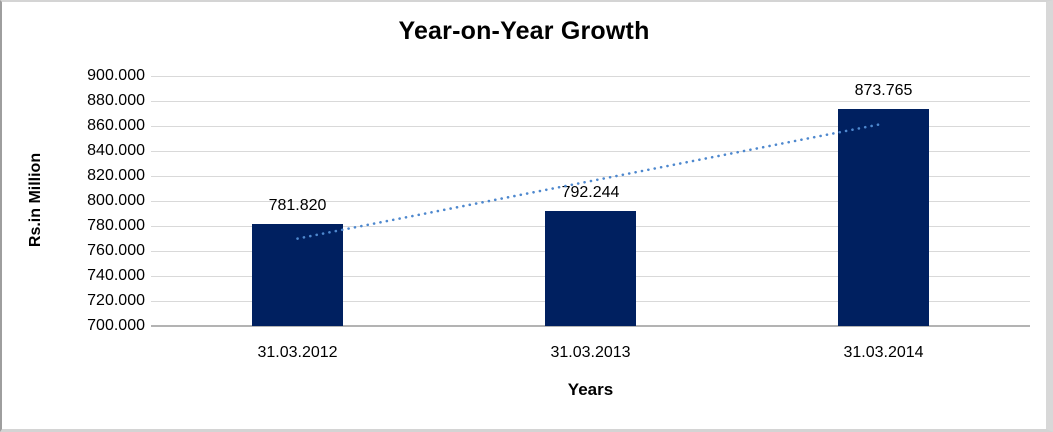  What do you see at coordinates (590, 192) in the screenshot?
I see `bar-data-label: 792.244` at bounding box center [590, 192].